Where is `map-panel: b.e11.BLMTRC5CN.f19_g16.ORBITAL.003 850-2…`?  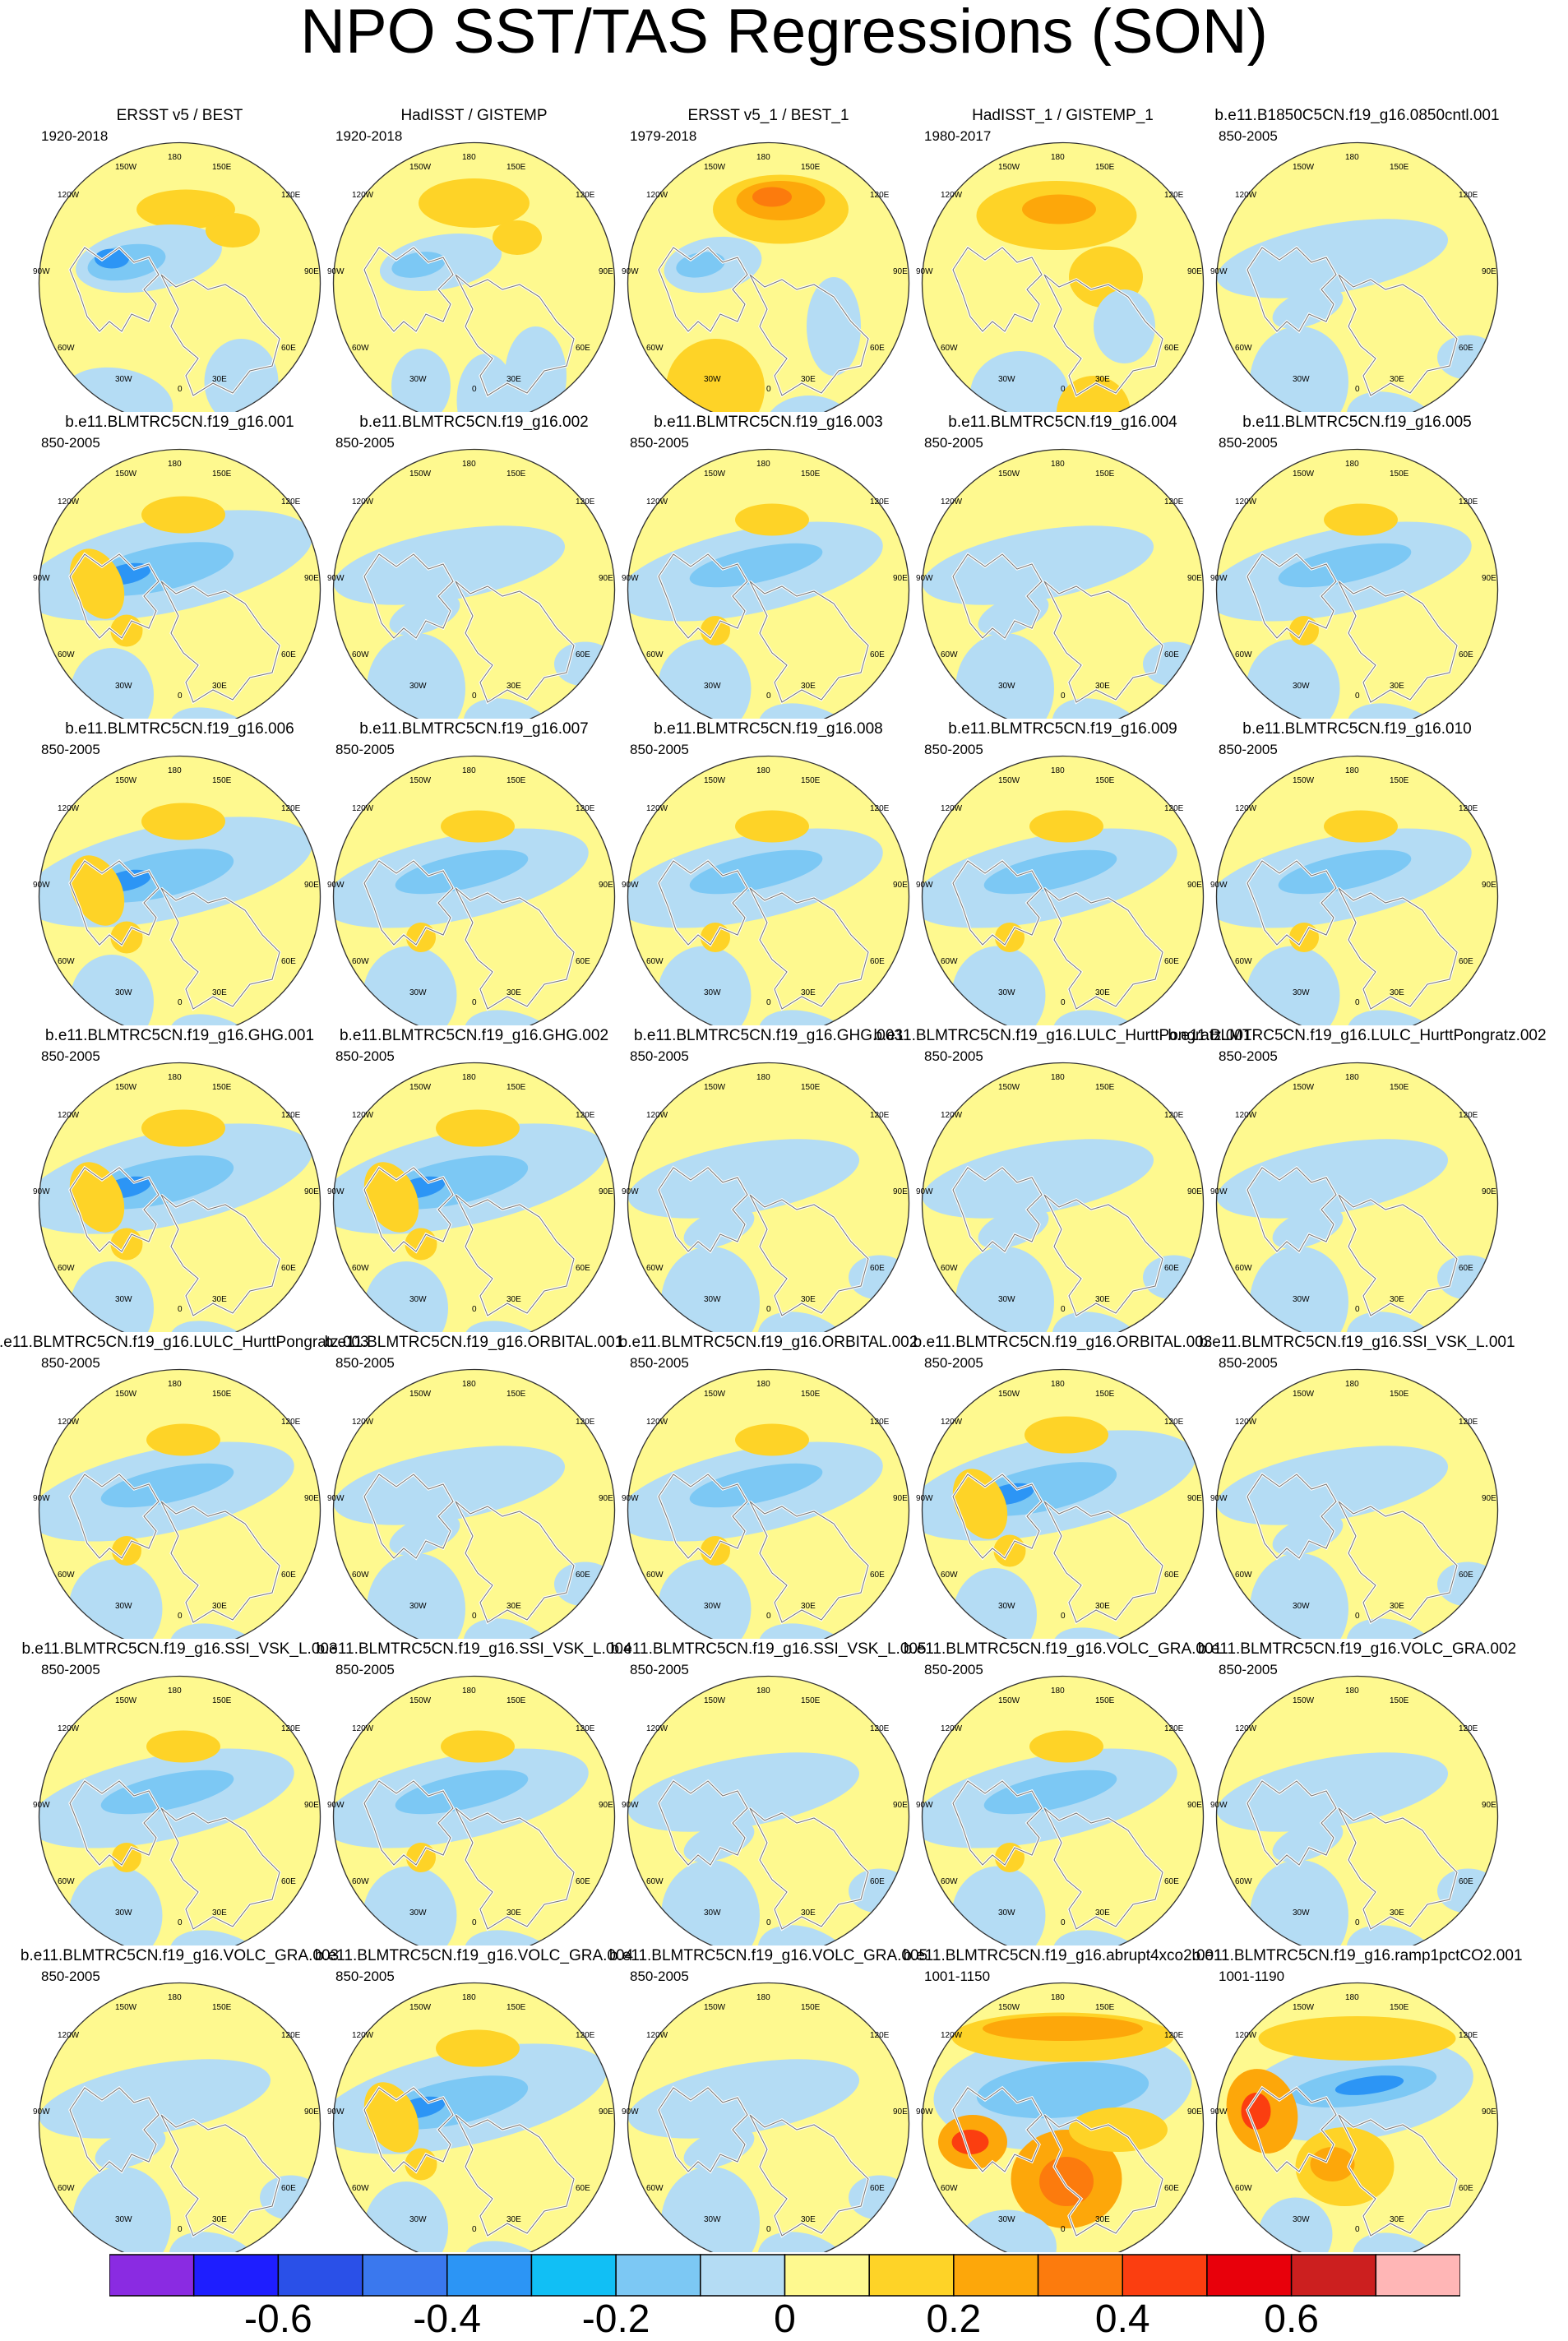
map-panel: b.e11.BLMTRC5CN.f19_g16.ORBITAL.003 850-2… is located at coordinates (1062, 1485).